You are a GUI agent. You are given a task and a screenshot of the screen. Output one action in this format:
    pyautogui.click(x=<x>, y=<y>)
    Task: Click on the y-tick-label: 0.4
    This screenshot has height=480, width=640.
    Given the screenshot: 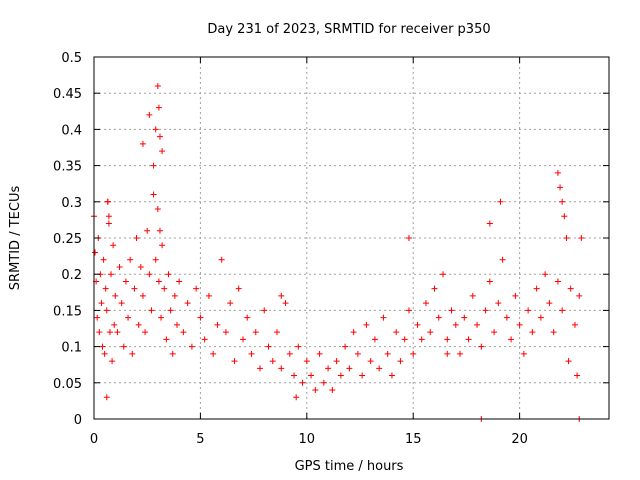 What is the action you would take?
    pyautogui.click(x=71, y=130)
    